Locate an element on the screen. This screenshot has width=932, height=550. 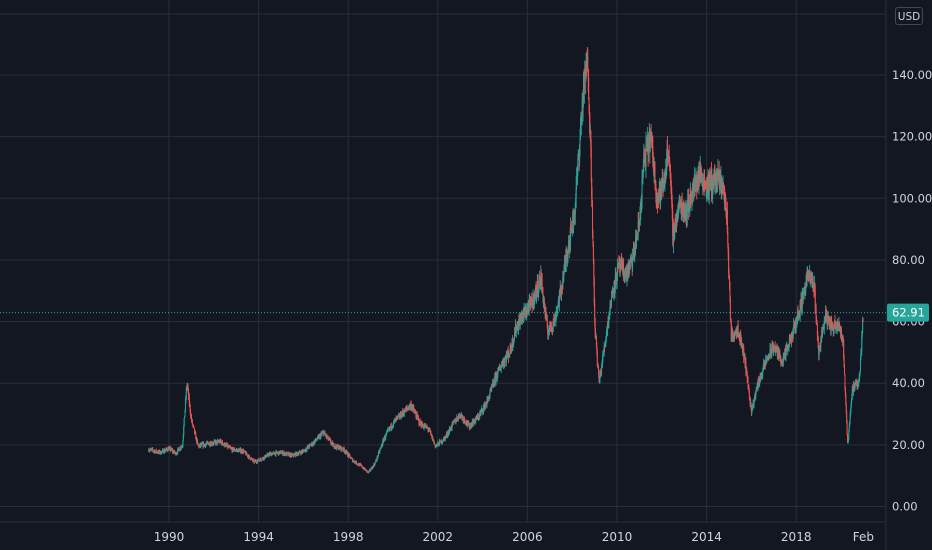
y-tick-label: 80.00 is located at coordinates (908, 260).